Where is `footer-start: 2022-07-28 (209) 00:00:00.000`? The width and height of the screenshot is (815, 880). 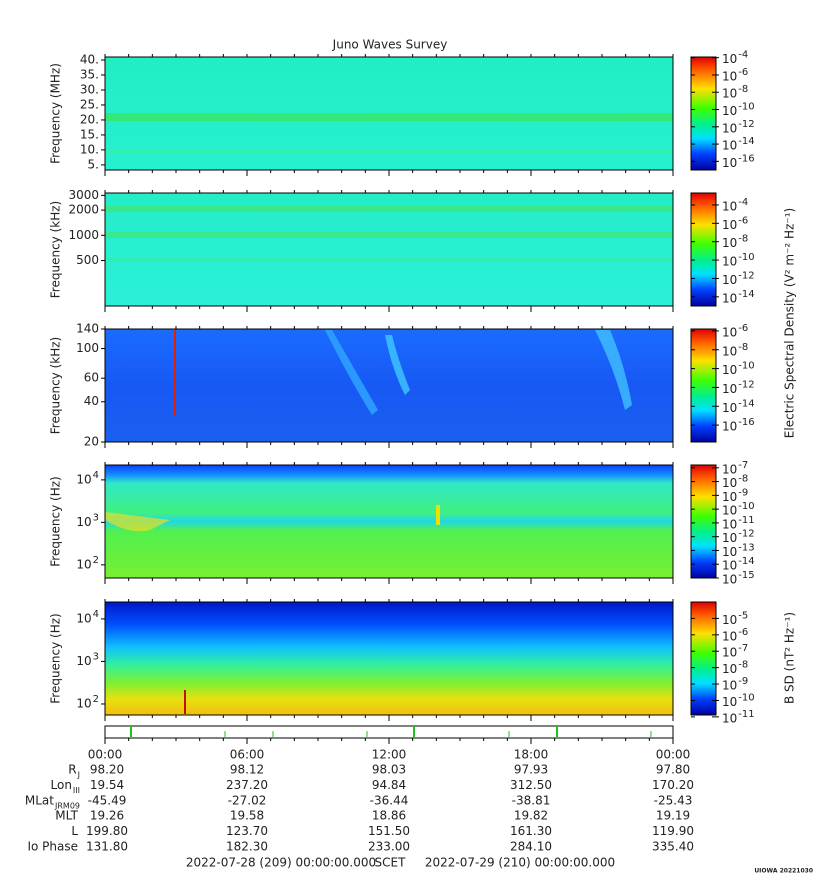 footer-start: 2022-07-28 (209) 00:00:00.000 is located at coordinates (281, 863).